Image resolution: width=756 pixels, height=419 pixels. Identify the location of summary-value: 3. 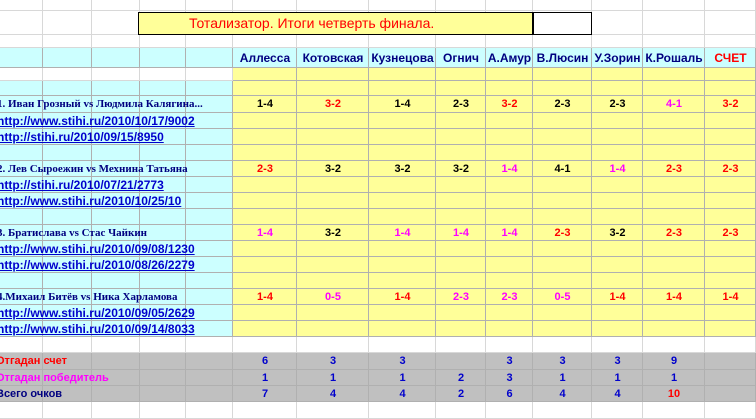
(562, 361).